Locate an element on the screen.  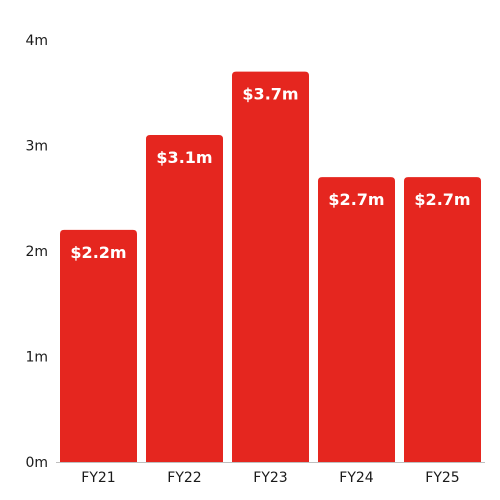
x-axis: FY21 FY22 FY23 FY24 FY25 is located at coordinates (270, 478).